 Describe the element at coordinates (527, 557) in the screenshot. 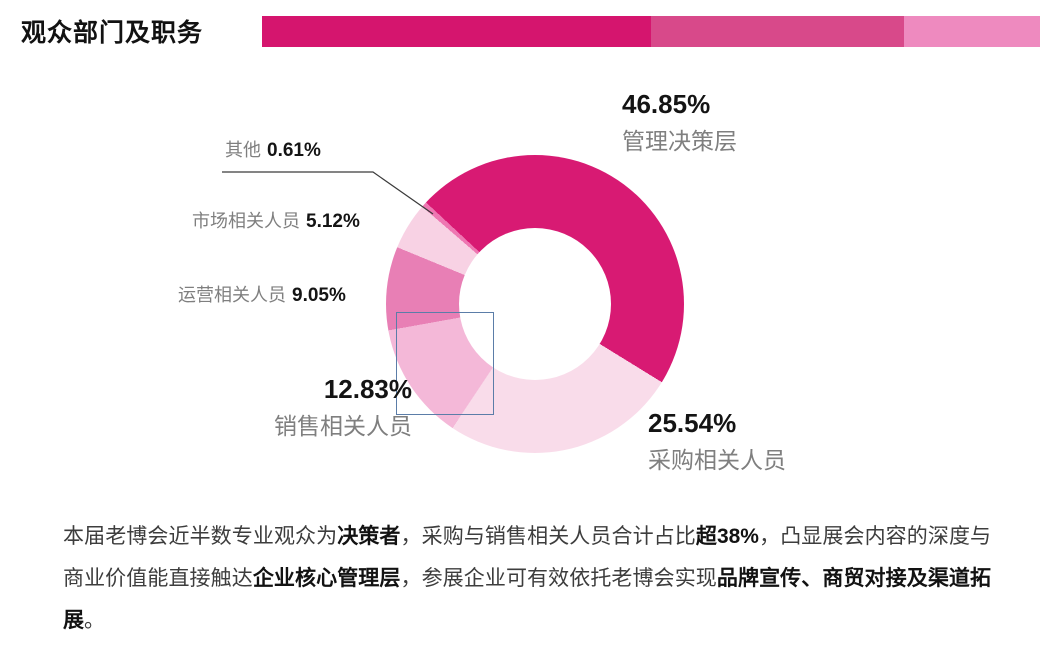

I see `summary-run: ，凸显展会内容的深度与商业价值能直接触达` at that location.